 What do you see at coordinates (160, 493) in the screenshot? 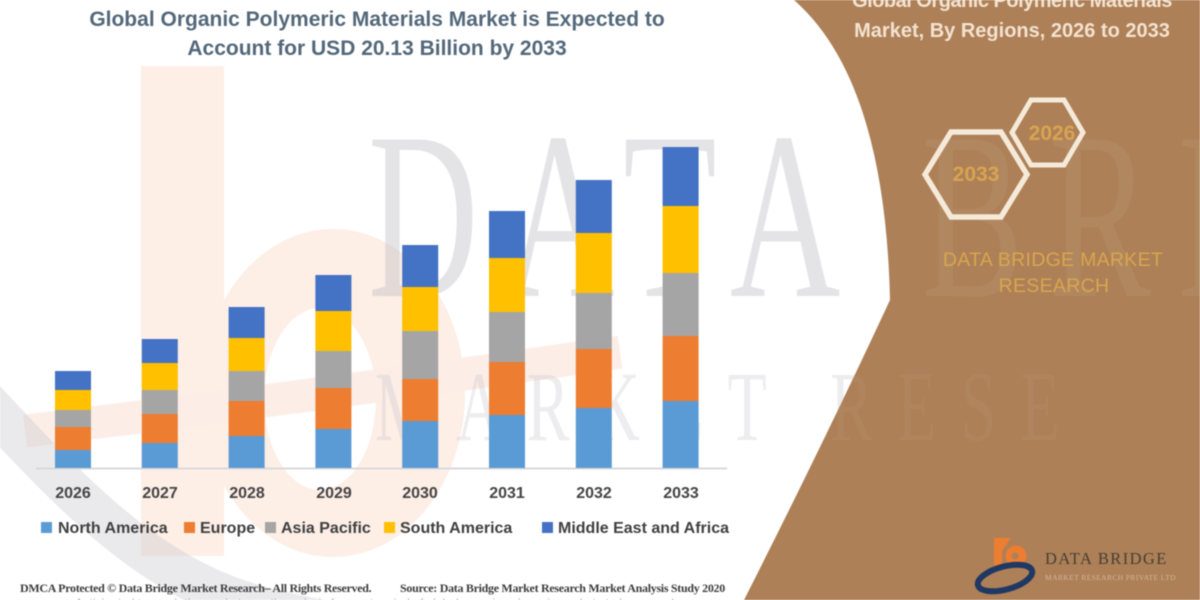
I see `svg-text: 2027` at bounding box center [160, 493].